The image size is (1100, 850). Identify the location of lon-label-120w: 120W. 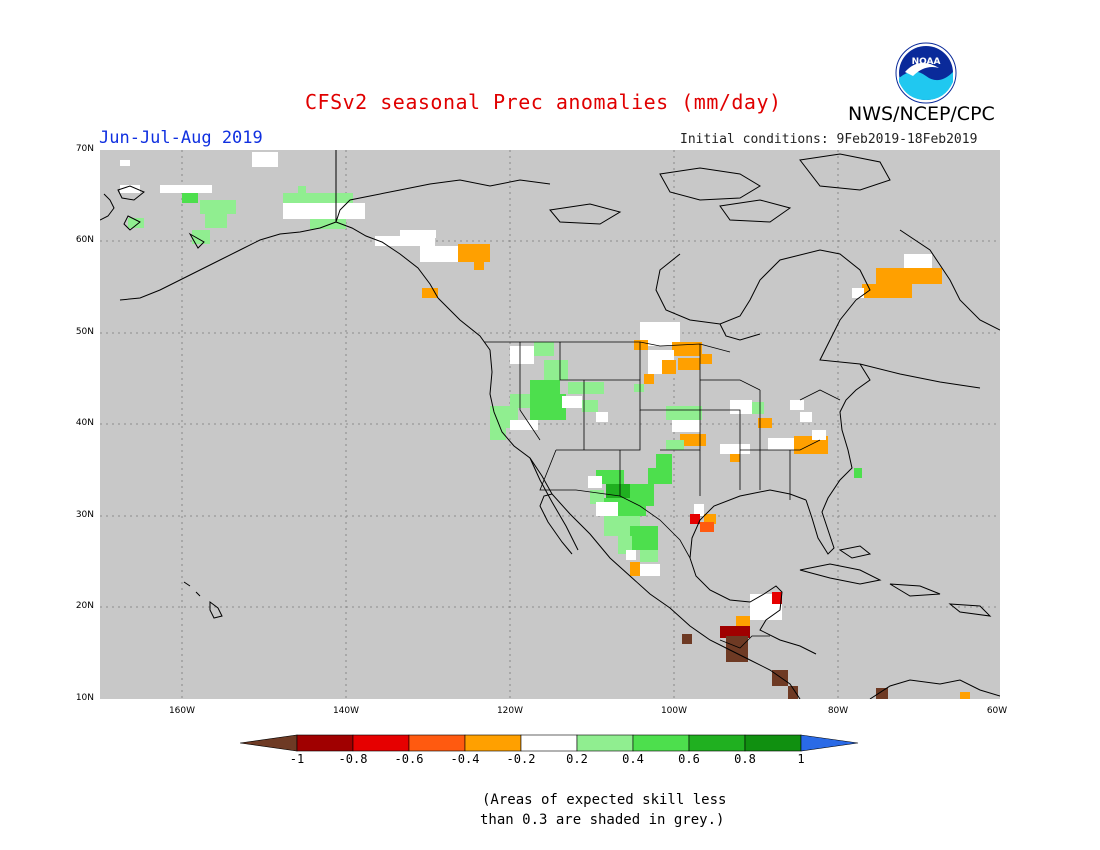
(510, 711).